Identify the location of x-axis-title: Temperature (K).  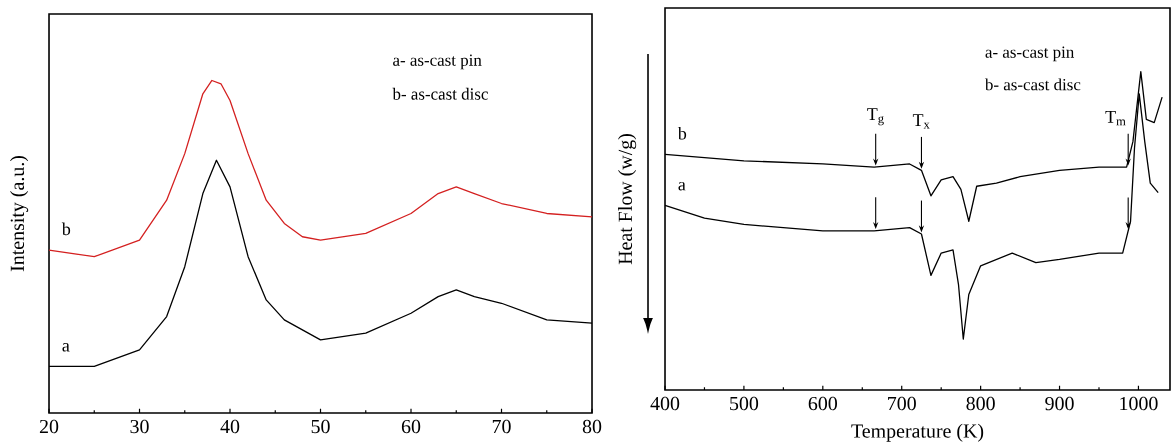
(917, 432).